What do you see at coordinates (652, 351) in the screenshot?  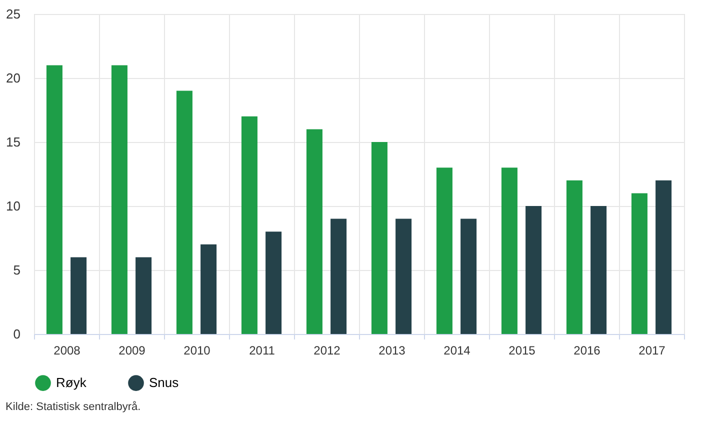 I see `x-tick-label: 2017` at bounding box center [652, 351].